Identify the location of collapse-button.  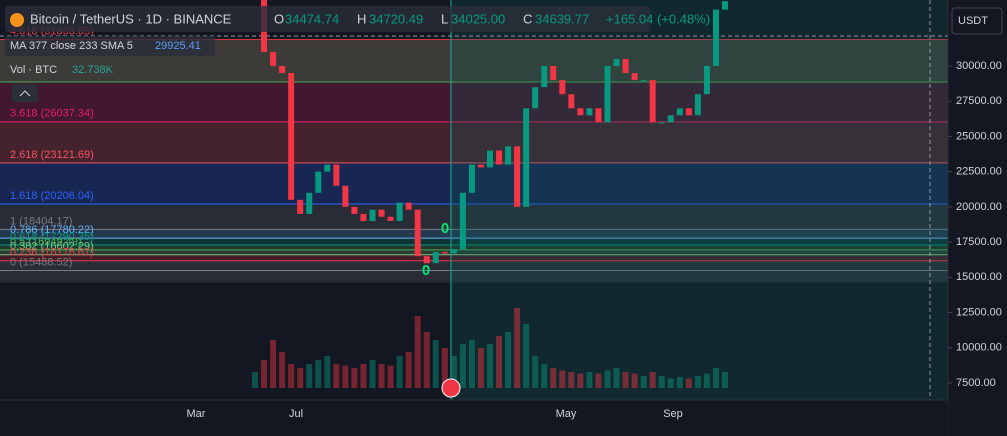
(25, 93).